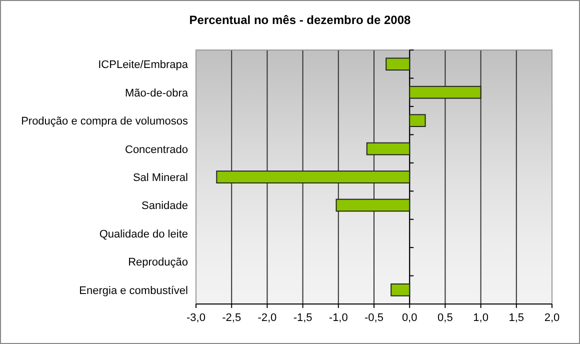  What do you see at coordinates (480, 318) in the screenshot?
I see `x-tick-label: 1,0` at bounding box center [480, 318].